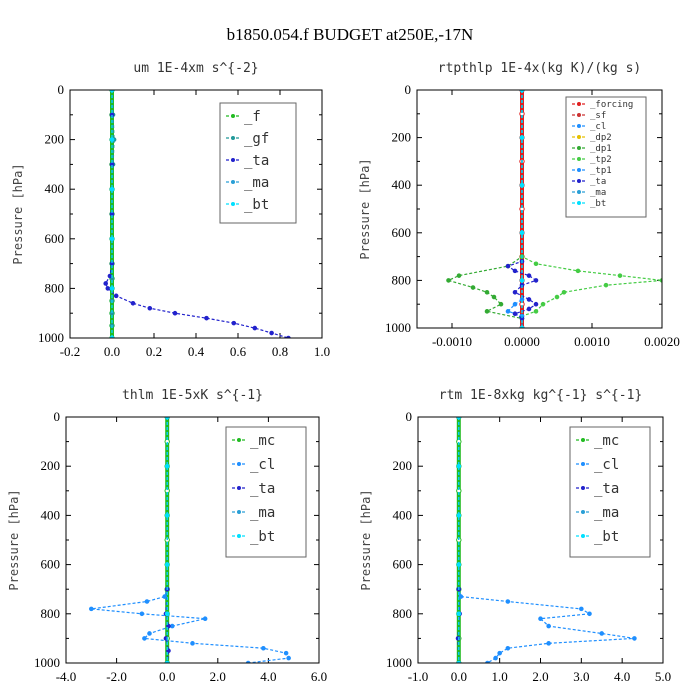 This screenshot has width=700, height=700. I want to click on legend-entry: _mc, so click(606, 441).